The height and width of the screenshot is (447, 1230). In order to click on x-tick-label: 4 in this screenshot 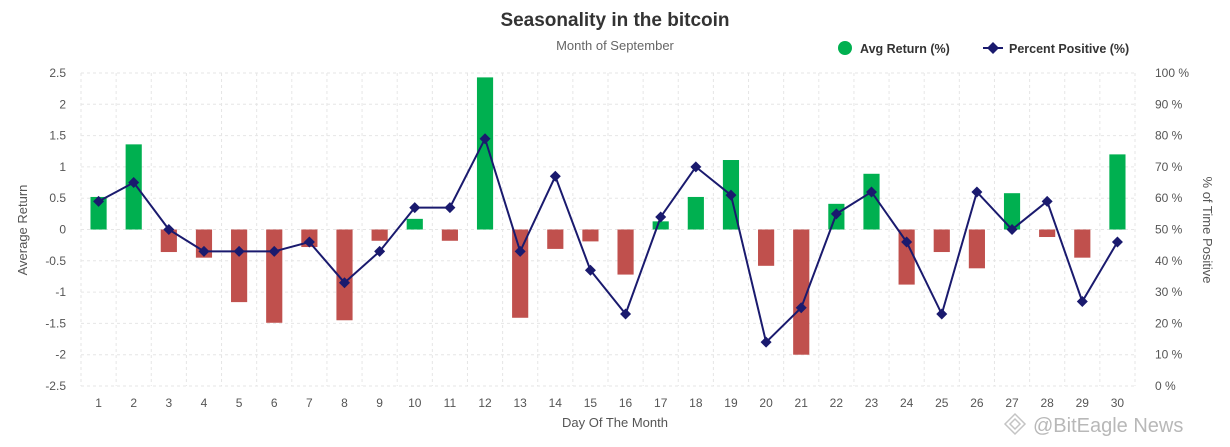, I will do `click(204, 403)`.